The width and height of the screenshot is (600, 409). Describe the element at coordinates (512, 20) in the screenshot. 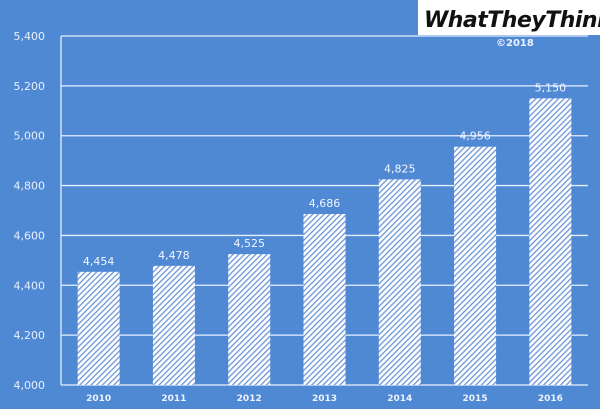

I see `logo-text: WhatTheyThink` at that location.